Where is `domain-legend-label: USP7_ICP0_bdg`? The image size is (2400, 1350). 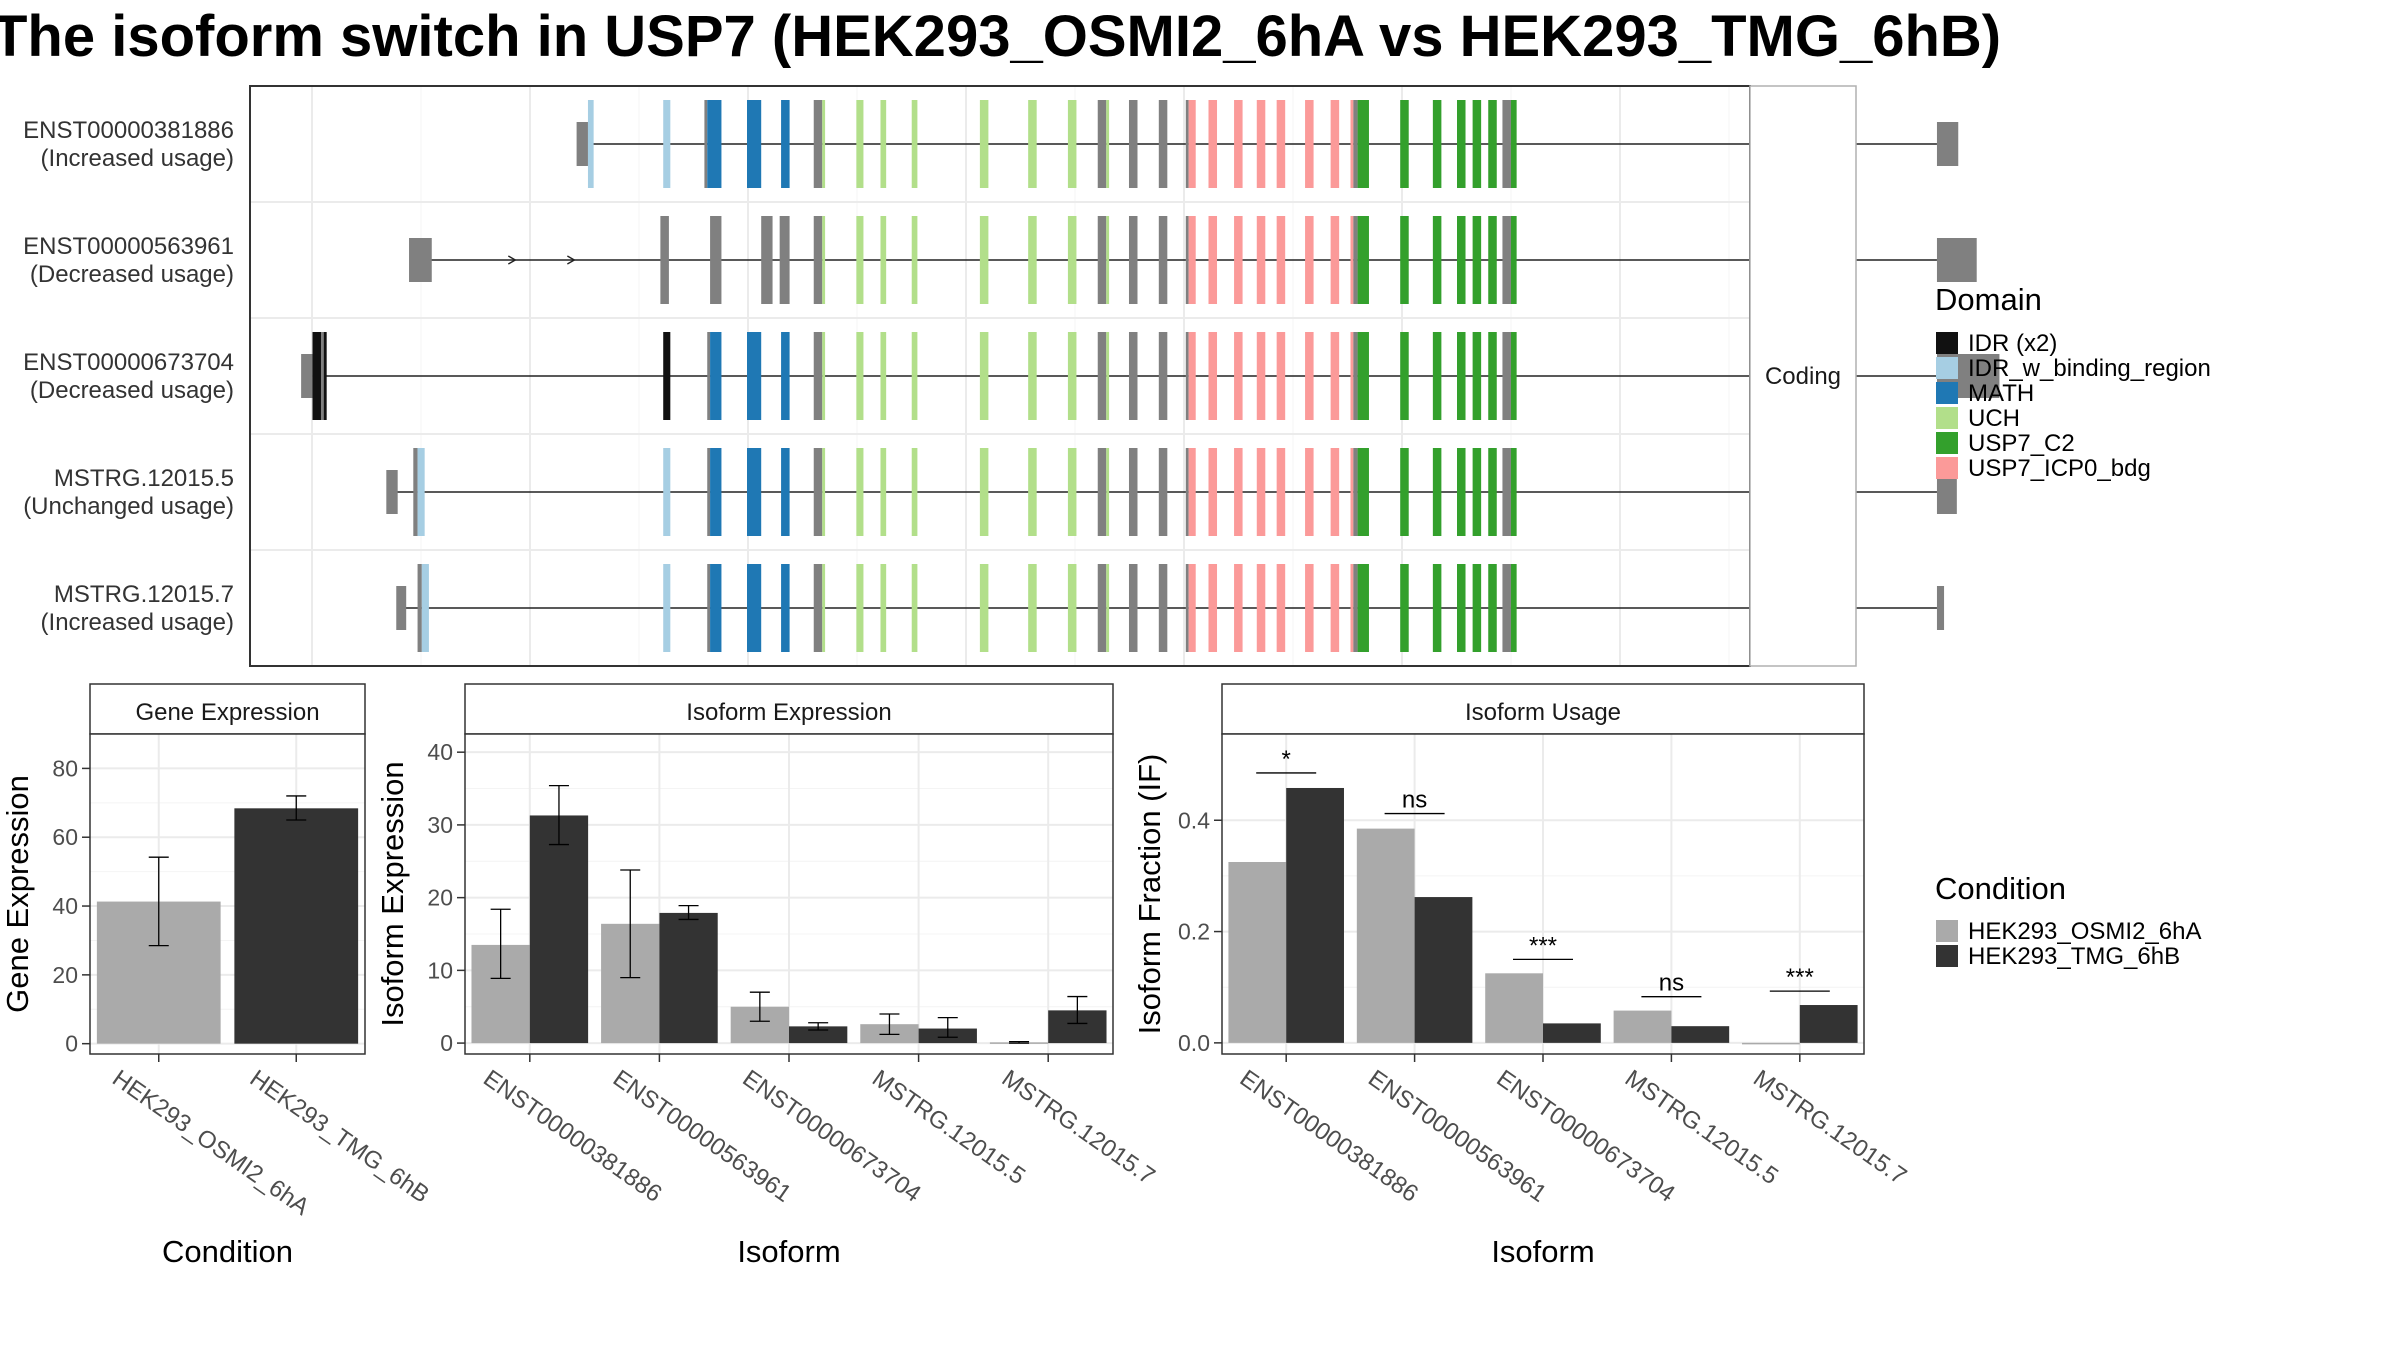
domain-legend-label: USP7_ICP0_bdg is located at coordinates (2059, 468).